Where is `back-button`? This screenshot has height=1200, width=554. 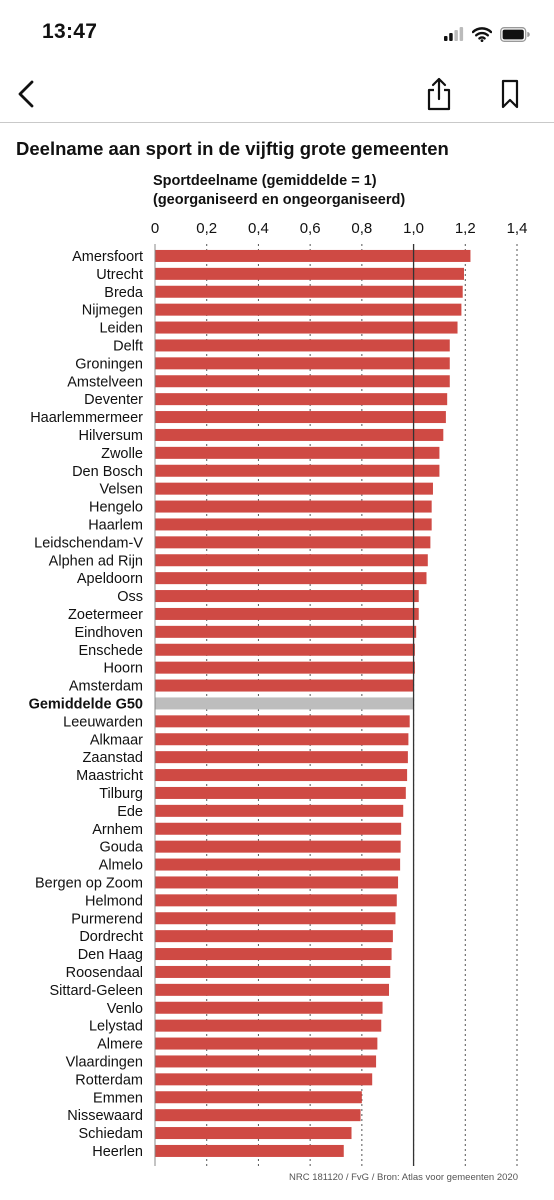
back-button is located at coordinates (26, 94).